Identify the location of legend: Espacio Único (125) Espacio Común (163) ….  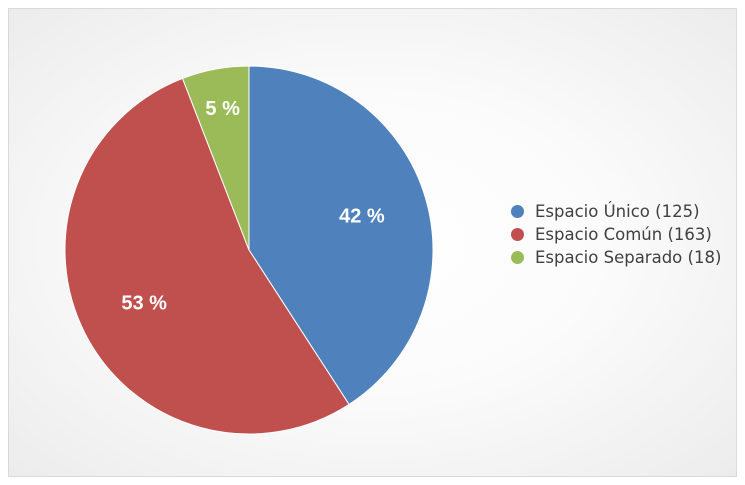
(616, 234).